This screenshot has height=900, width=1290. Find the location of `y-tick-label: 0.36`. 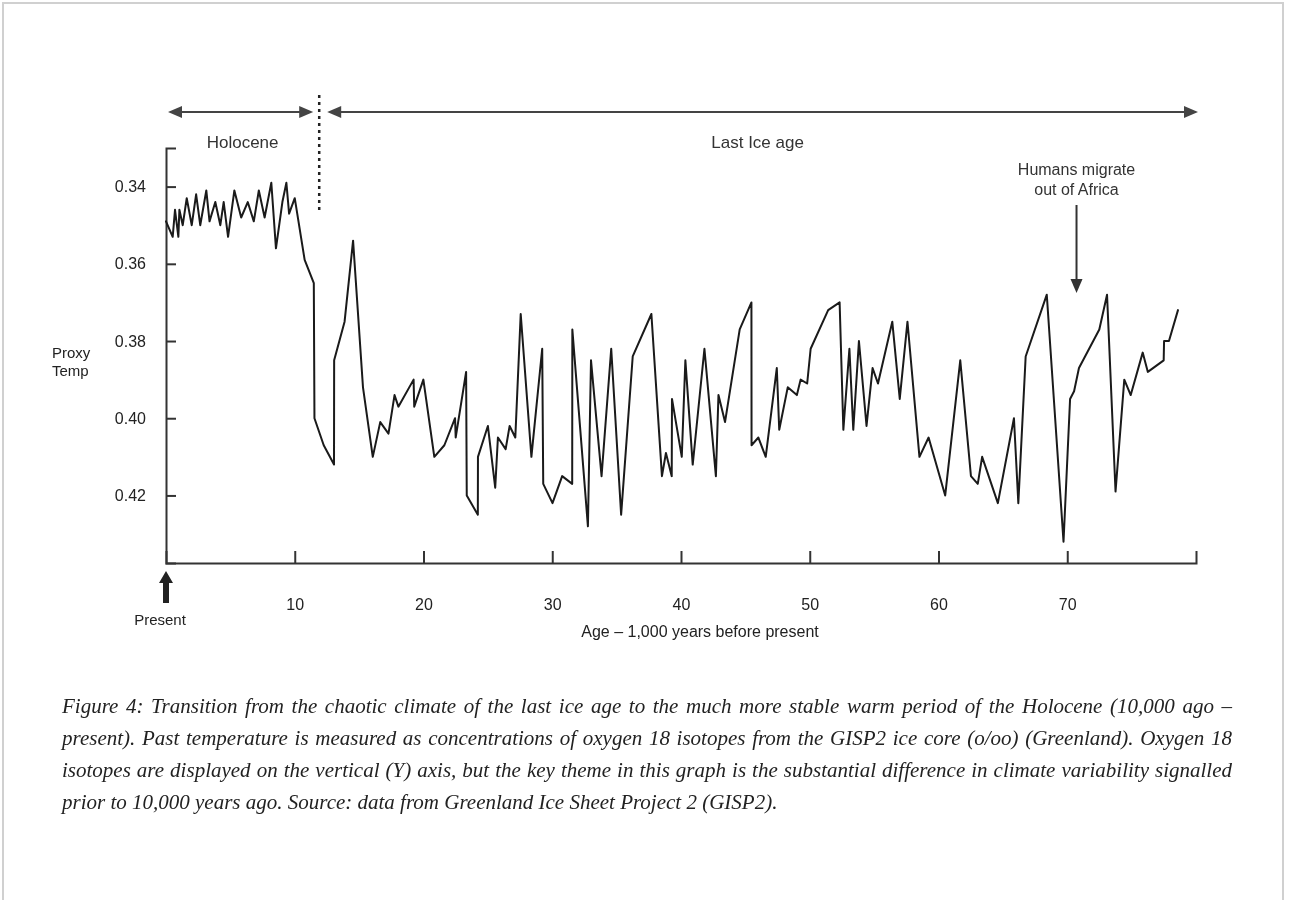

y-tick-label: 0.36 is located at coordinates (130, 264).